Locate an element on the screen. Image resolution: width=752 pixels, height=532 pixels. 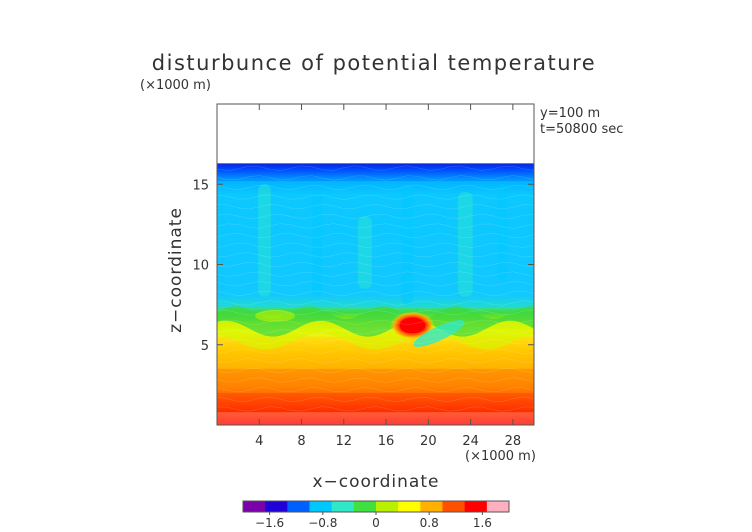
field-feature is located at coordinates (275, 315).